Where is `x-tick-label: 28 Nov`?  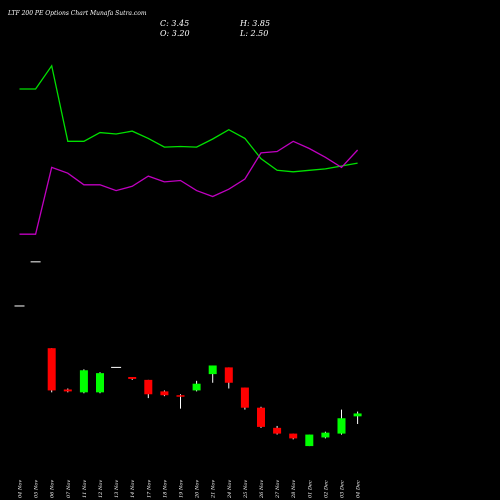 x-tick-label: 28 Nov is located at coordinates (294, 489).